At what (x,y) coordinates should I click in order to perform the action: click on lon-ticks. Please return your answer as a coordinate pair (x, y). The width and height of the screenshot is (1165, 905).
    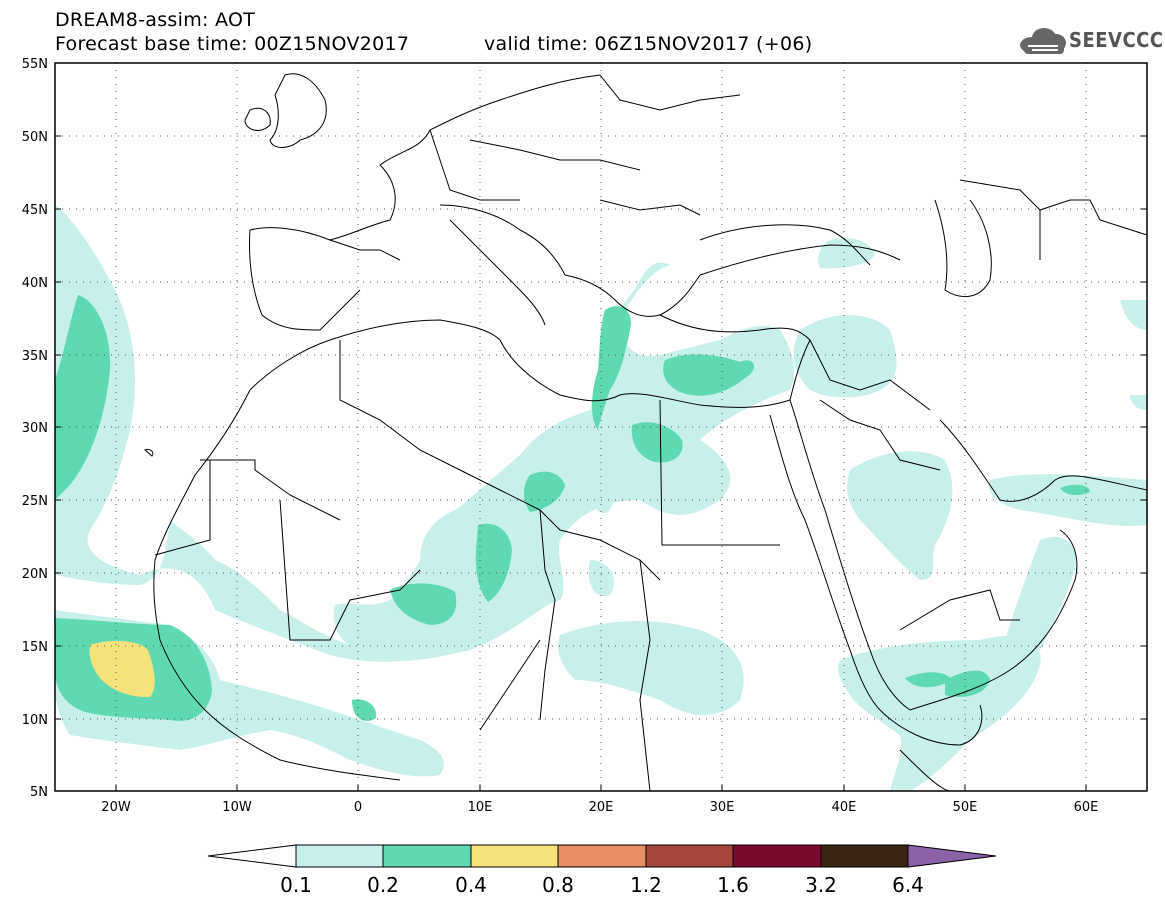
    Looking at the image, I should click on (601, 788).